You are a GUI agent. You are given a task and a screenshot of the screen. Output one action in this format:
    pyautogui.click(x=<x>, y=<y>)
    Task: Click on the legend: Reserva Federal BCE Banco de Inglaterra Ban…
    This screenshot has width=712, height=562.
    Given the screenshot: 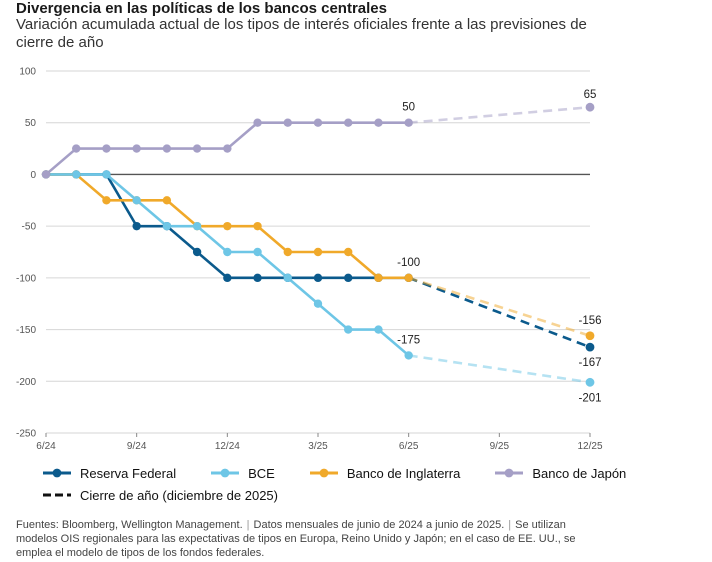 What is the action you would take?
    pyautogui.click(x=362, y=484)
    